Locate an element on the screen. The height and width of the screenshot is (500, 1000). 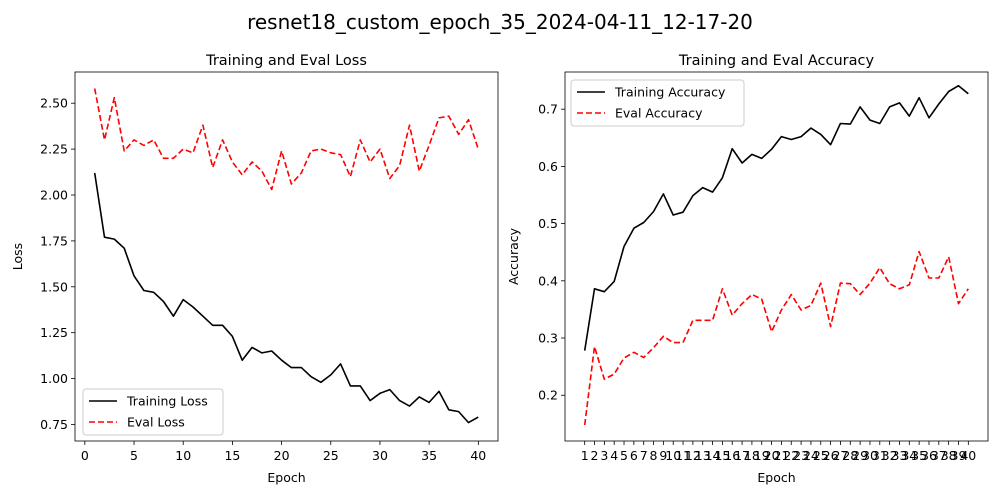
y-tick-label: 0.4 is located at coordinates (548, 280).